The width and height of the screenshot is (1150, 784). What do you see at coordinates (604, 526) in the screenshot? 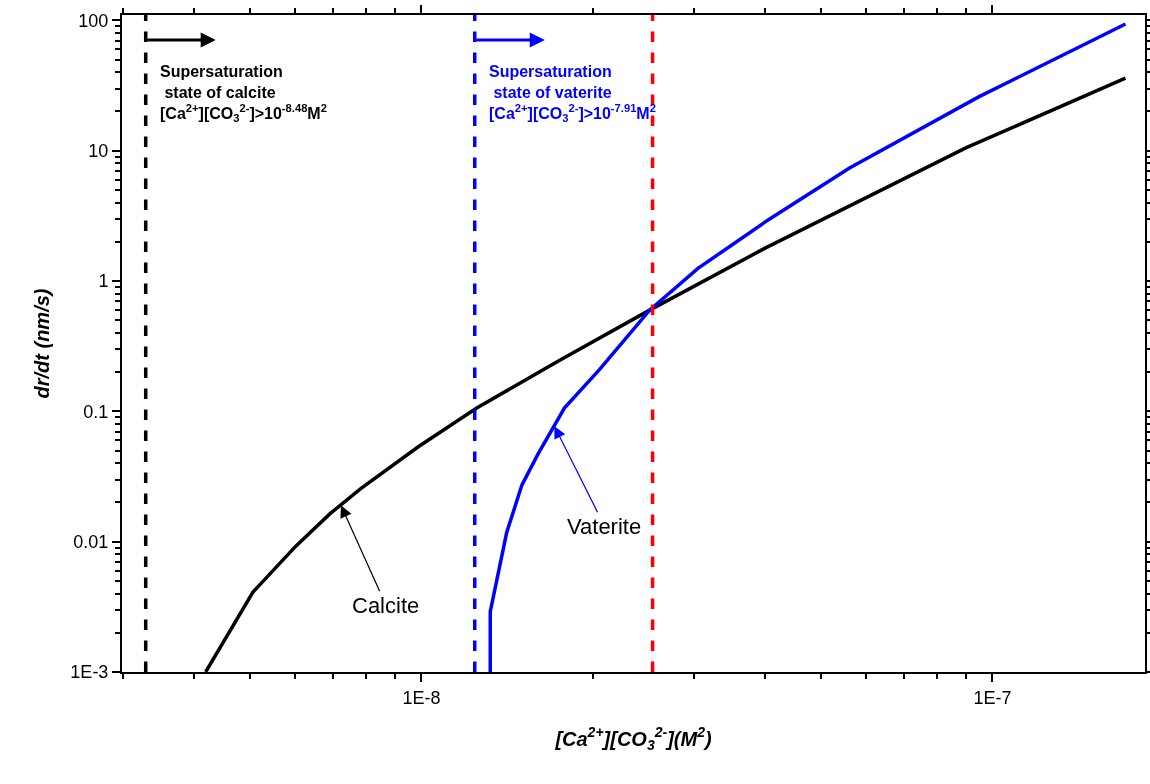
I see `annotation: Vaterite` at bounding box center [604, 526].